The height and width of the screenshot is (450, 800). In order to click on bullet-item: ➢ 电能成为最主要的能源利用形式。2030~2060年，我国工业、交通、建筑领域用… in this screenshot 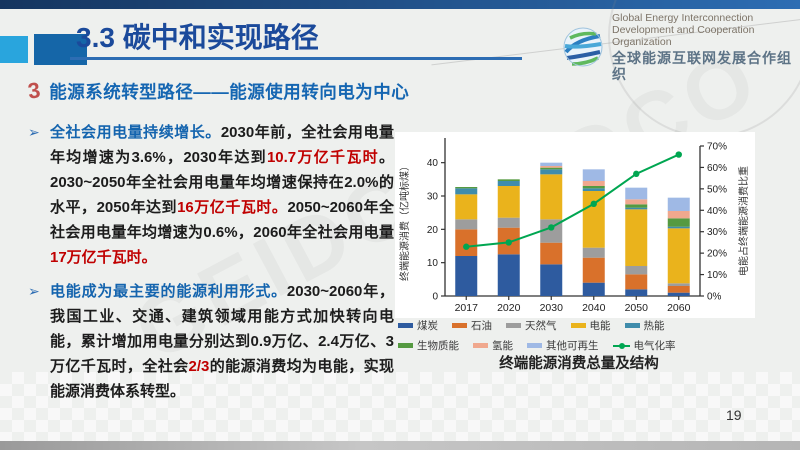, I will do `click(211, 341)`.